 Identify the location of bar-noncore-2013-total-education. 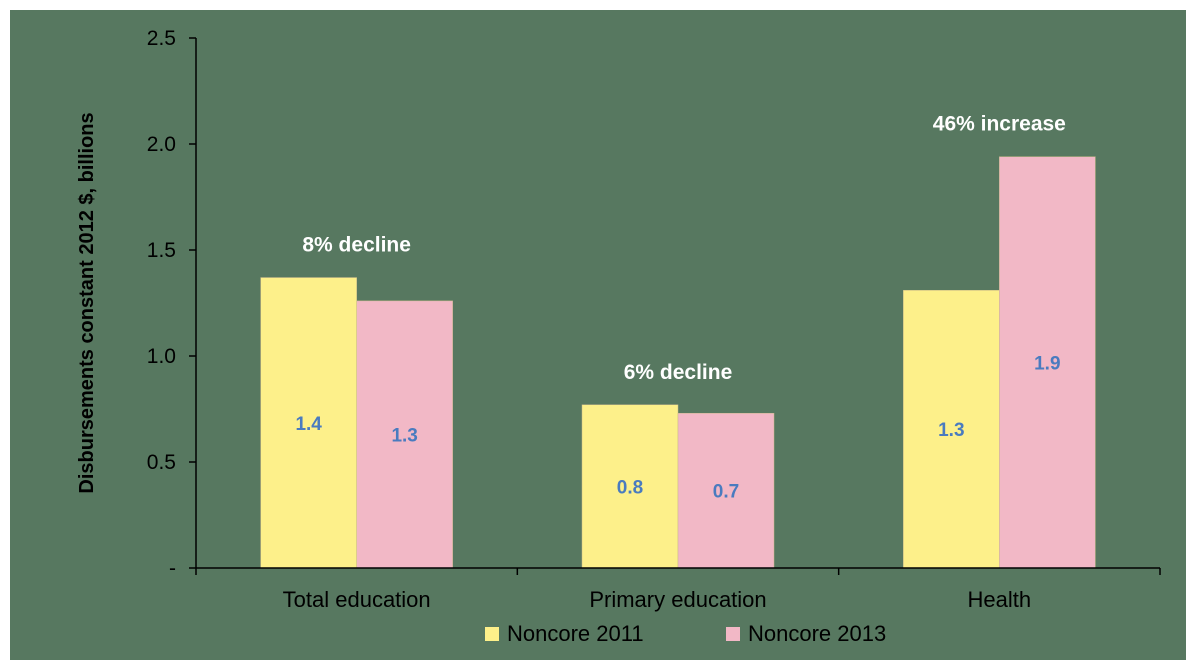
(404, 434).